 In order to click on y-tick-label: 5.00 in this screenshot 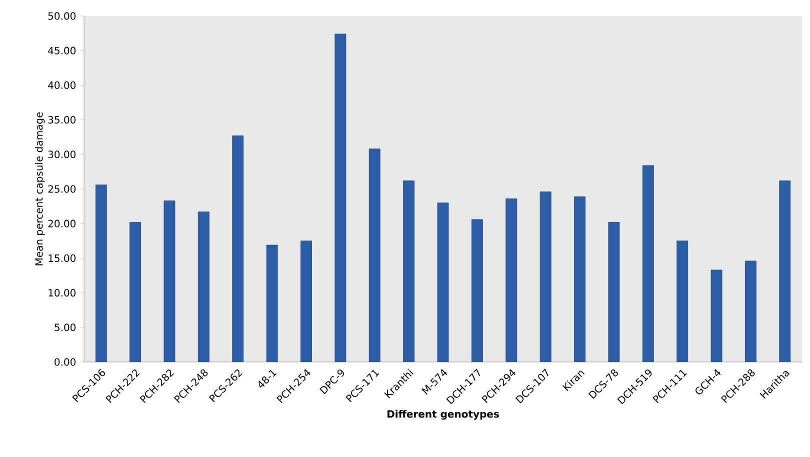, I will do `click(65, 328)`.